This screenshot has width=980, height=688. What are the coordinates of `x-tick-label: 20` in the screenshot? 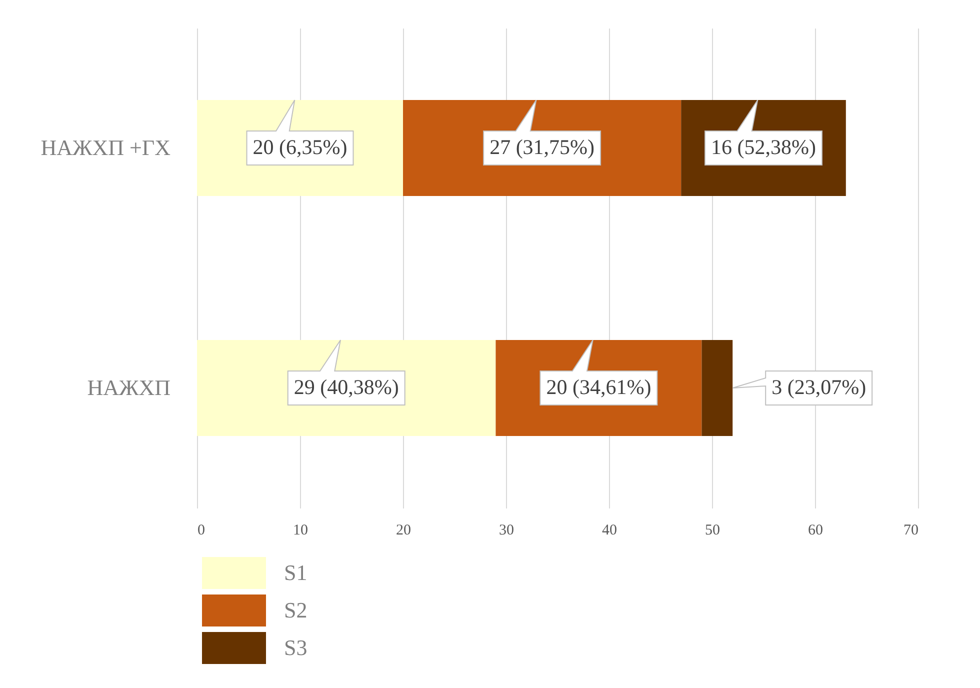 It's located at (403, 530).